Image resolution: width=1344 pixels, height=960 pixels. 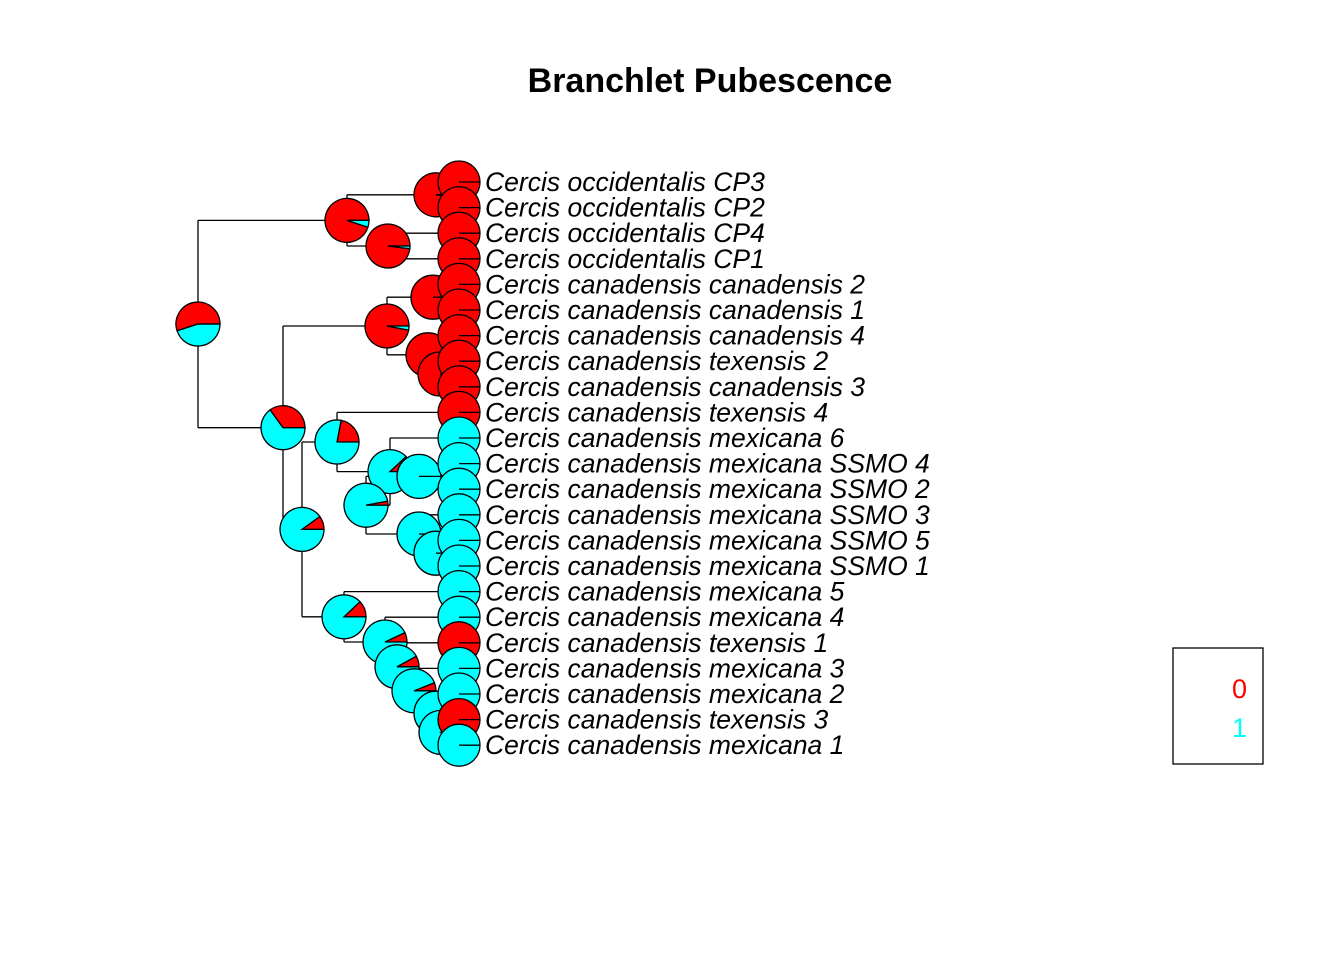 What do you see at coordinates (459, 745) in the screenshot?
I see `tip-pie` at bounding box center [459, 745].